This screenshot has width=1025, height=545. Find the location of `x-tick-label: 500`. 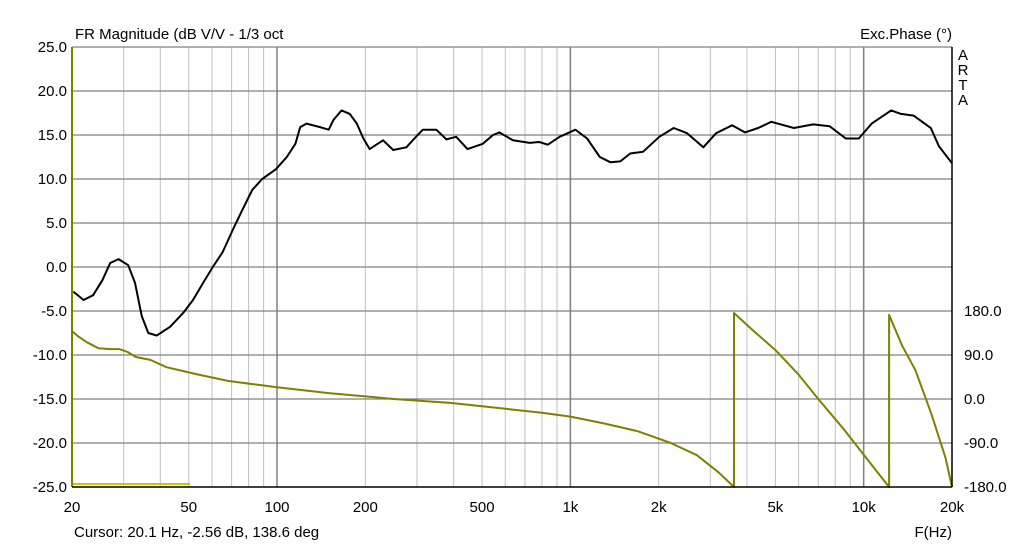

x-tick-label: 500 is located at coordinates (482, 507).